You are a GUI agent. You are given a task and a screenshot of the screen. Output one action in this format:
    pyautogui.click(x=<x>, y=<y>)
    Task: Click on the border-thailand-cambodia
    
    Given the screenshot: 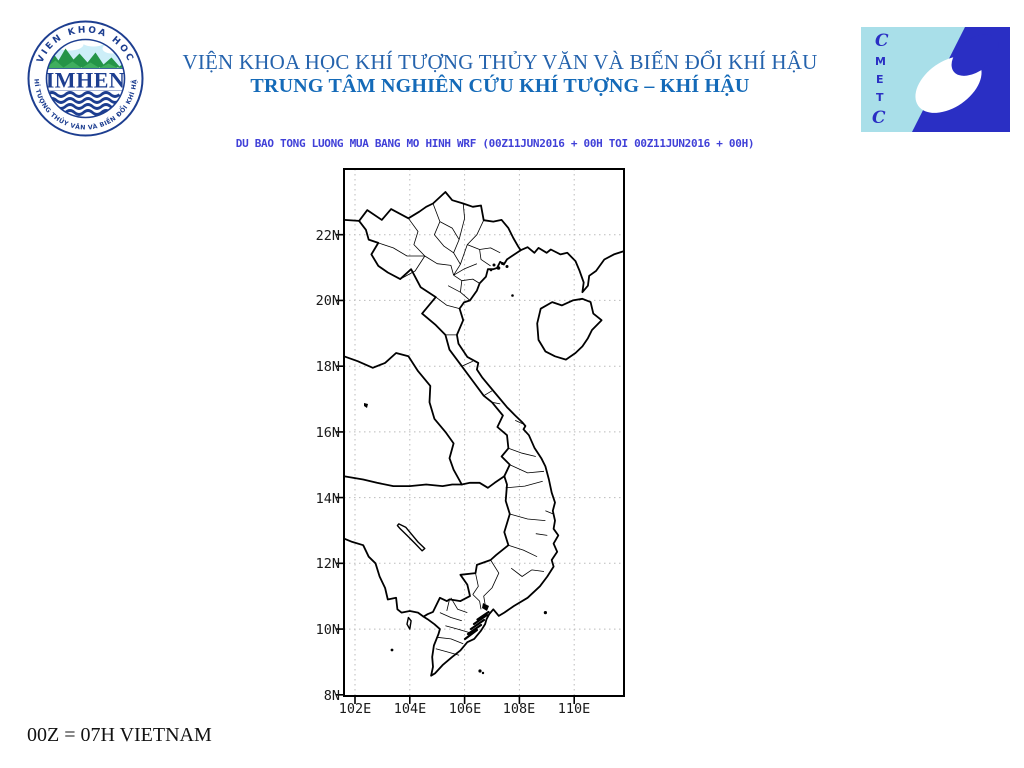 What is the action you would take?
    pyautogui.click(x=403, y=481)
    